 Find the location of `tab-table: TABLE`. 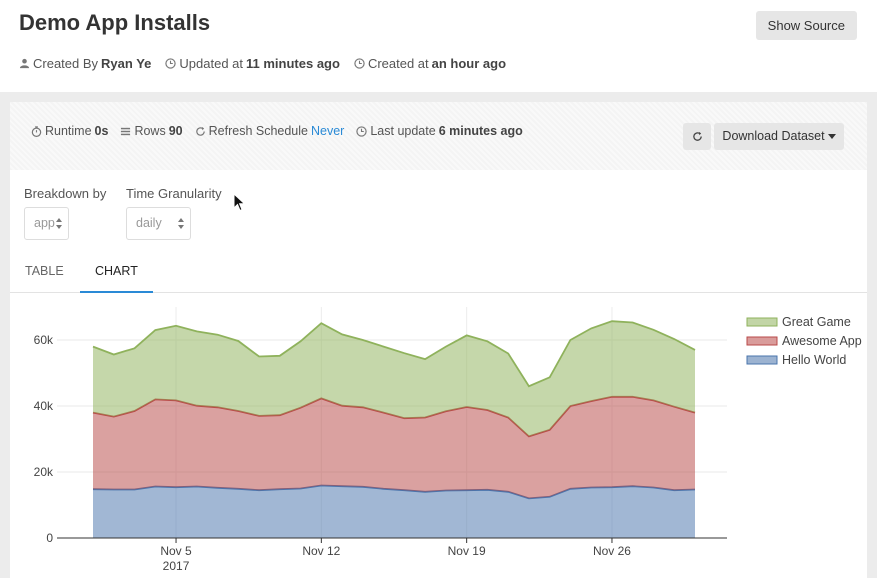

tab-table: TABLE is located at coordinates (44, 271).